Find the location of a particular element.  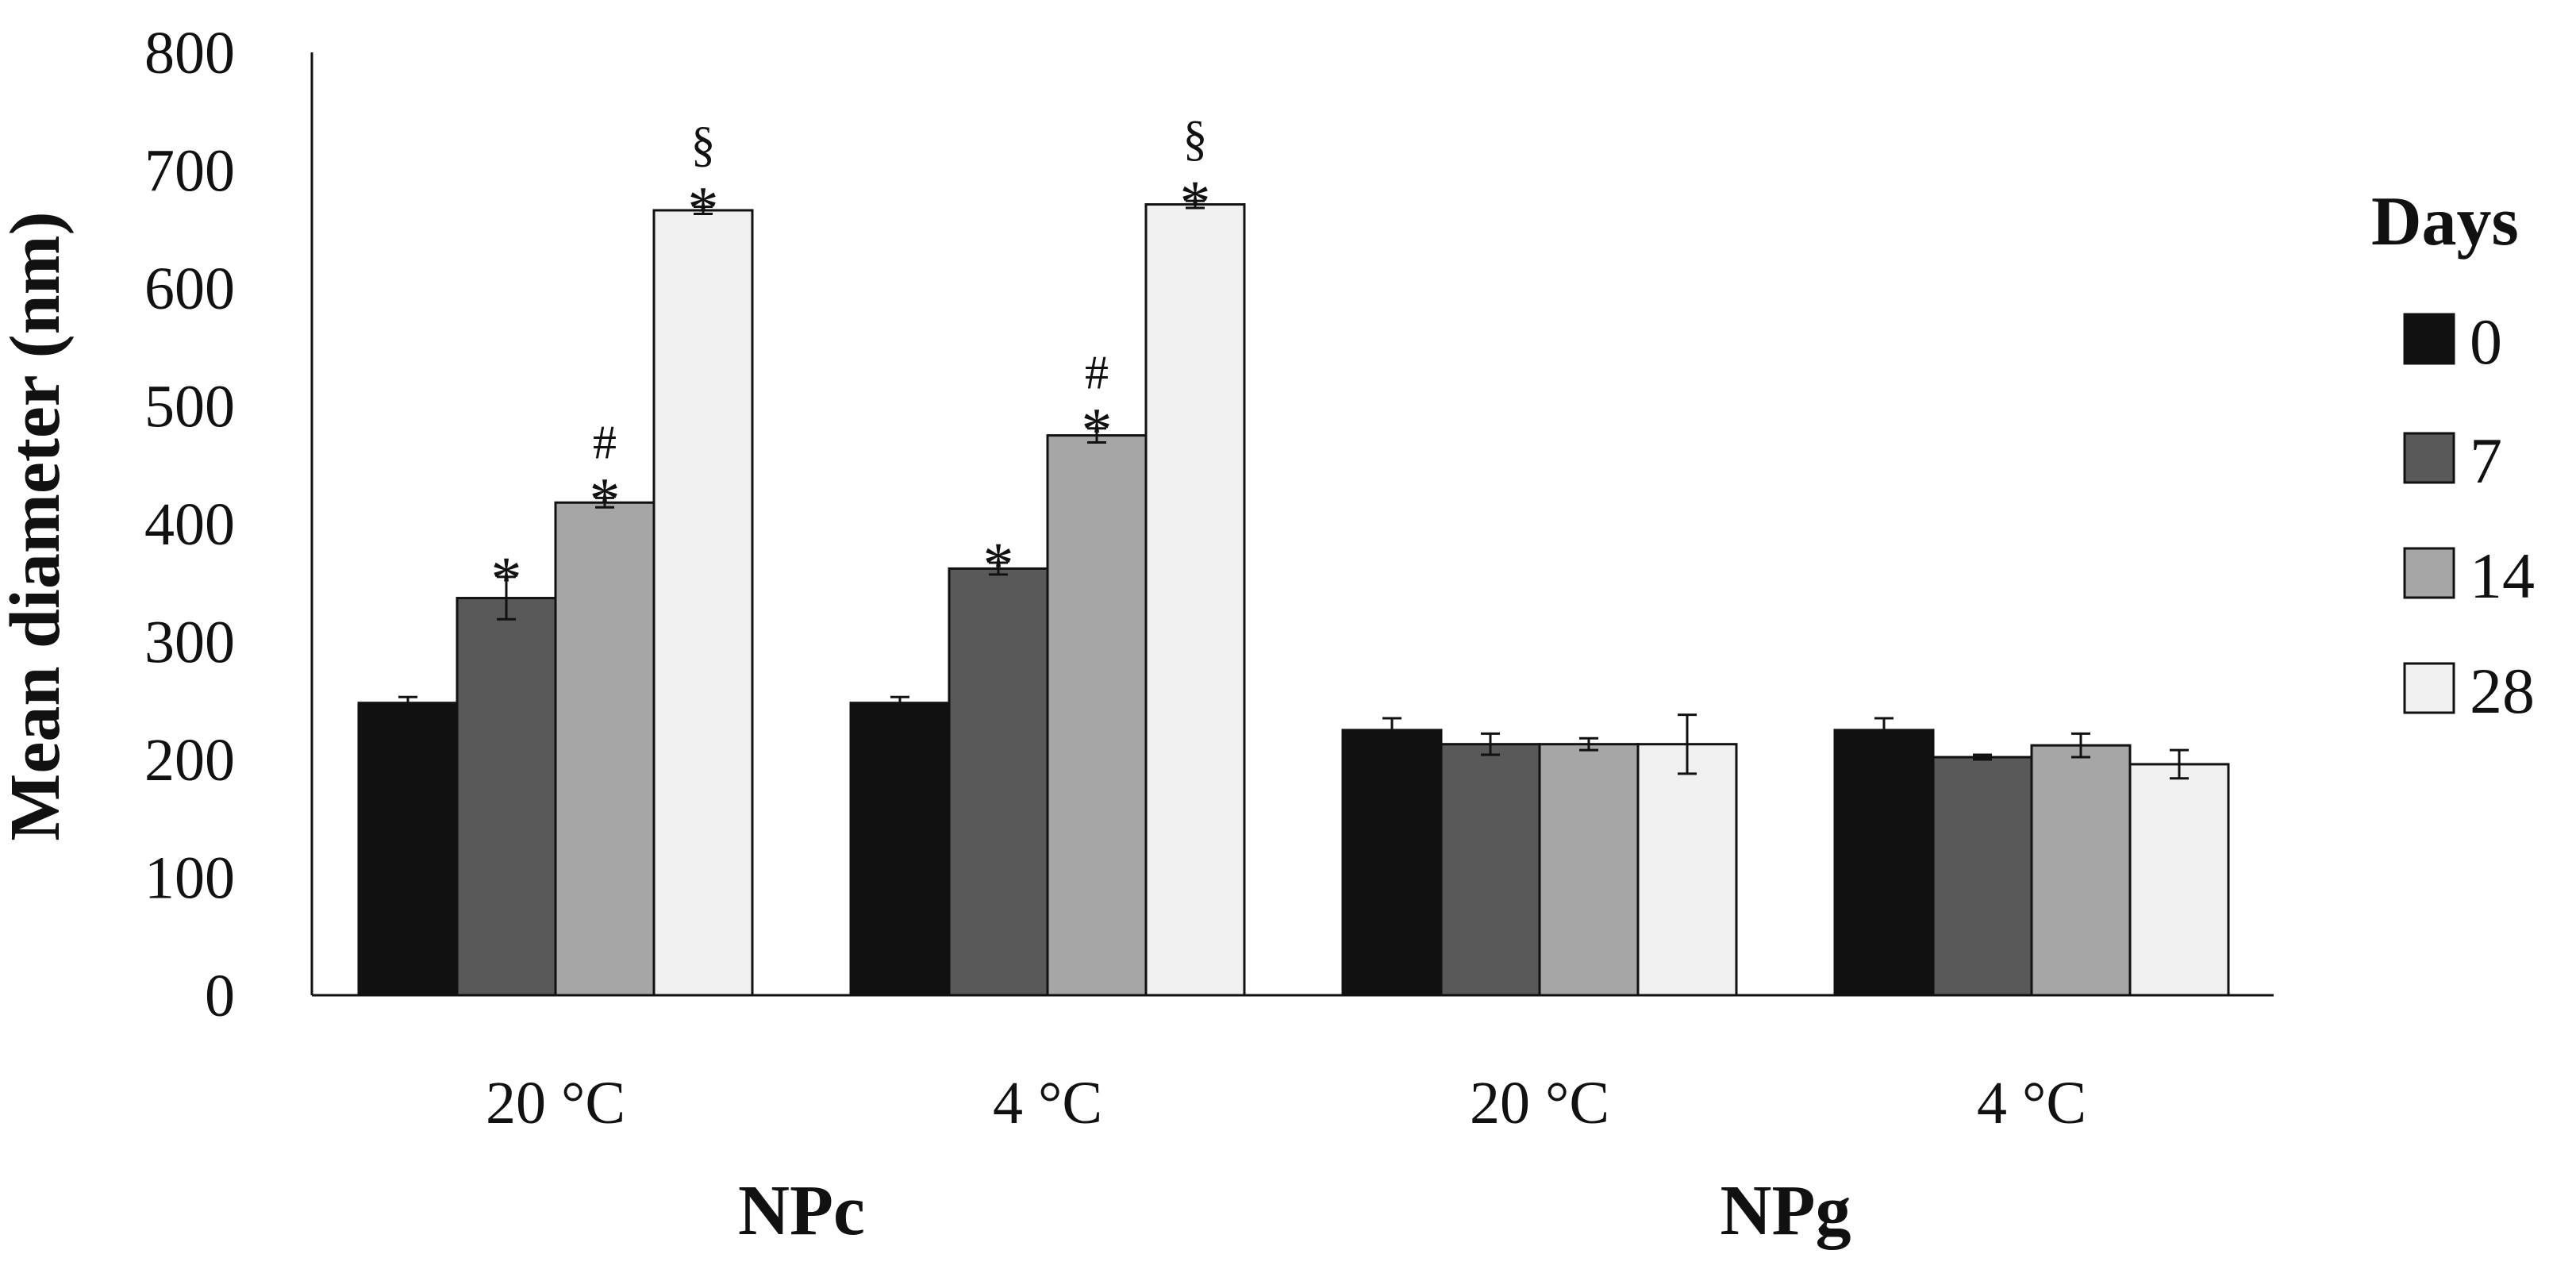

x-group-label: NPc is located at coordinates (801, 1210).